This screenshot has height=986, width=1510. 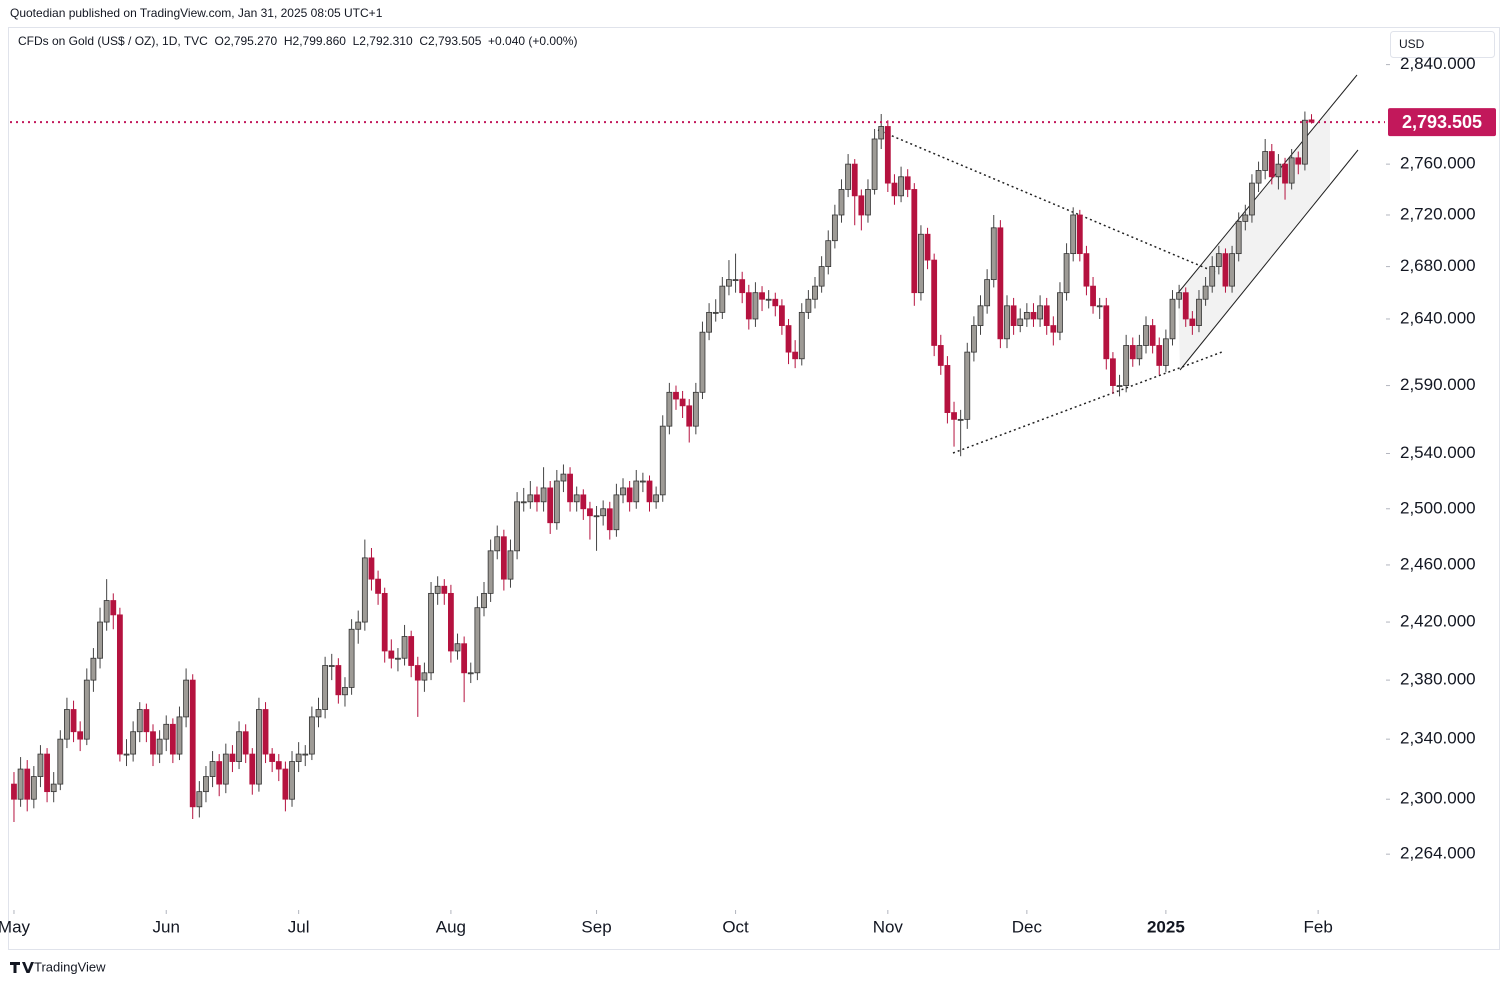 What do you see at coordinates (1267, 184) in the screenshot?
I see `channel-upper` at bounding box center [1267, 184].